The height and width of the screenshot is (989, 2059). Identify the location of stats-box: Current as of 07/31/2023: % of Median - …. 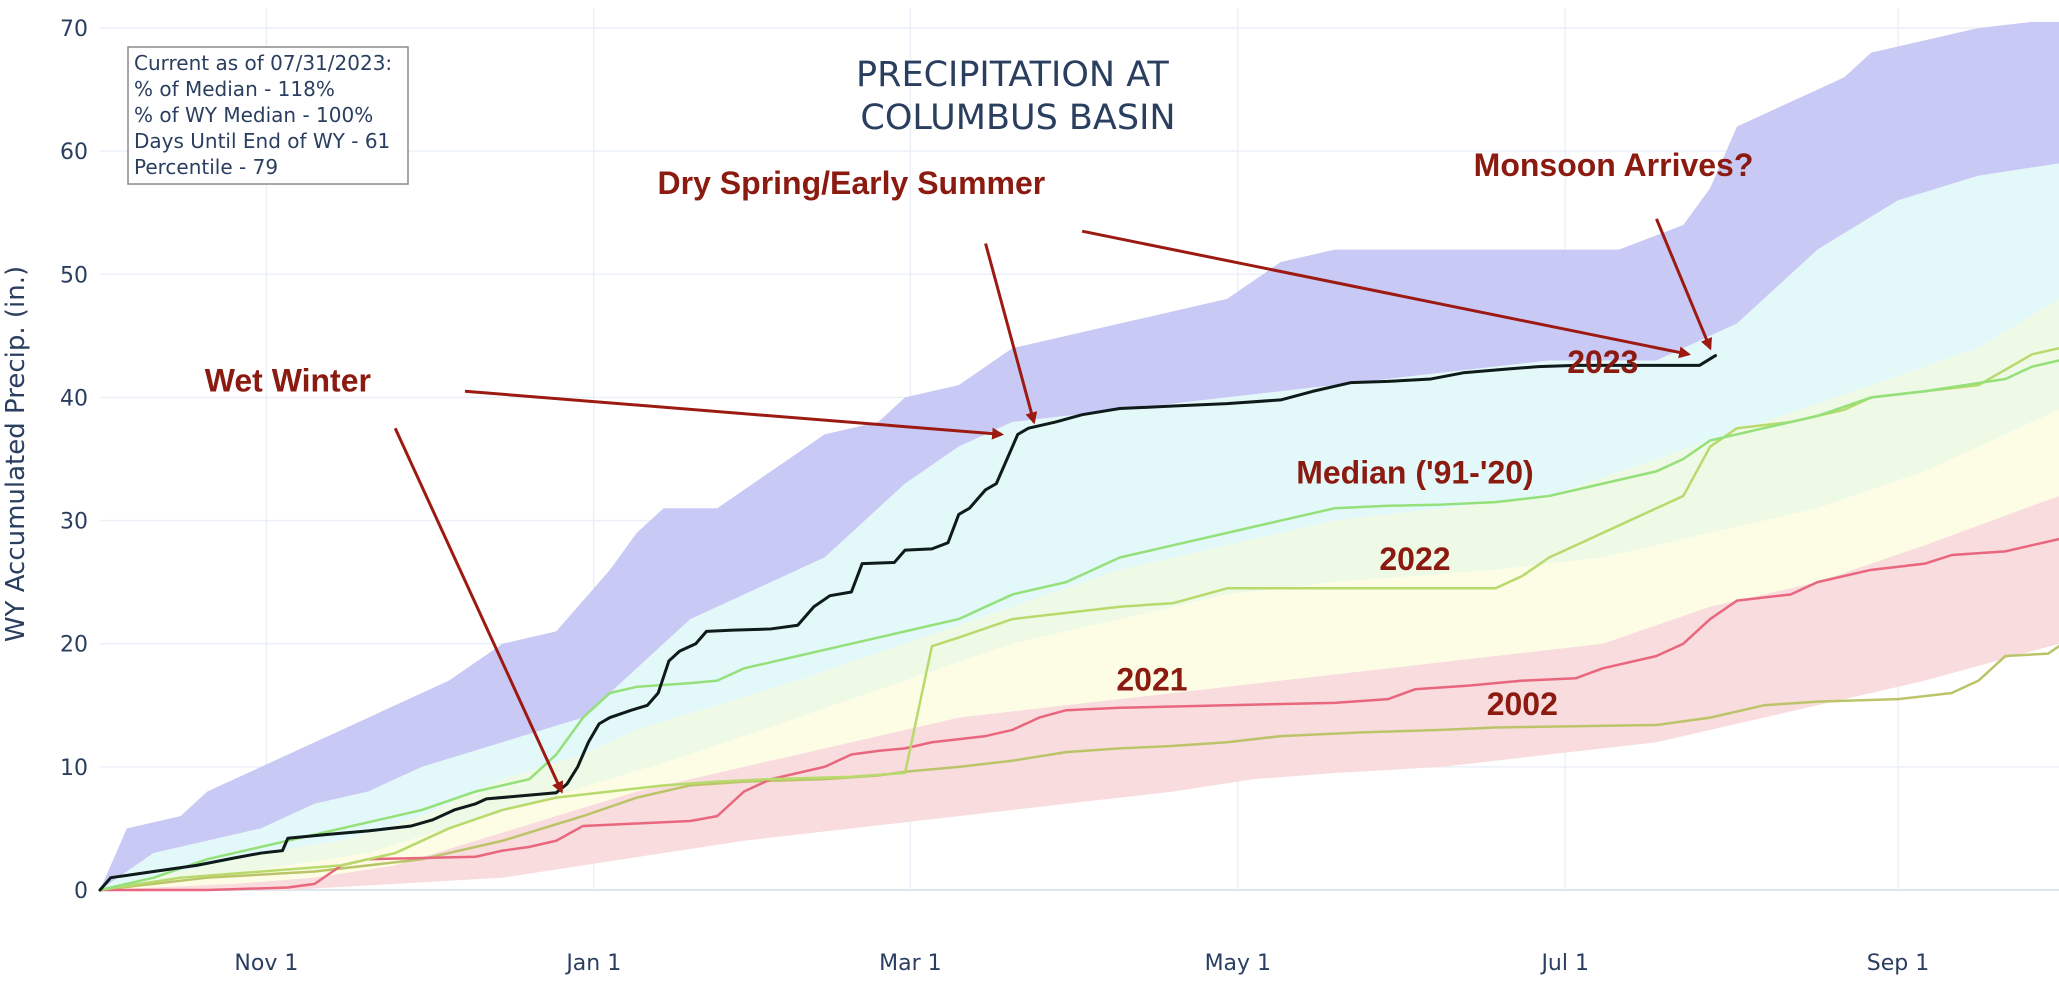
(268, 115).